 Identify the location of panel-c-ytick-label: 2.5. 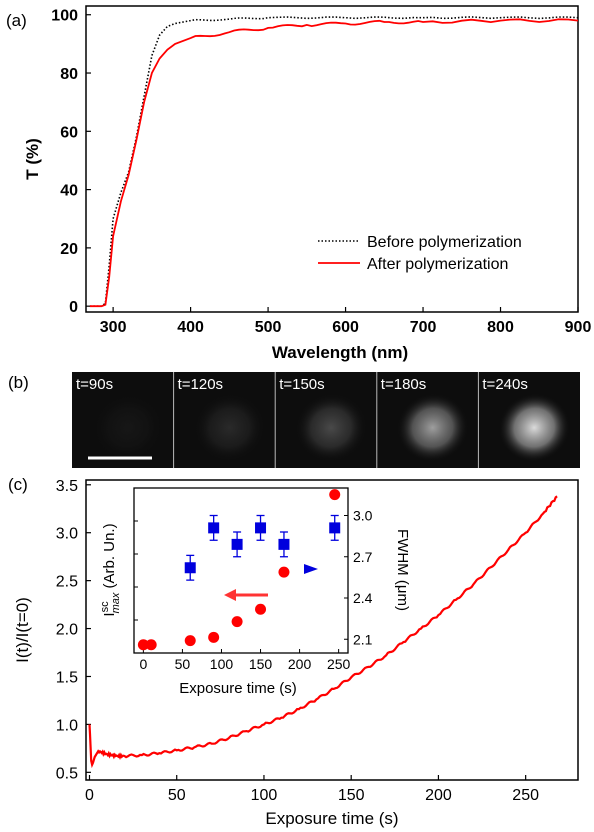
(67, 582).